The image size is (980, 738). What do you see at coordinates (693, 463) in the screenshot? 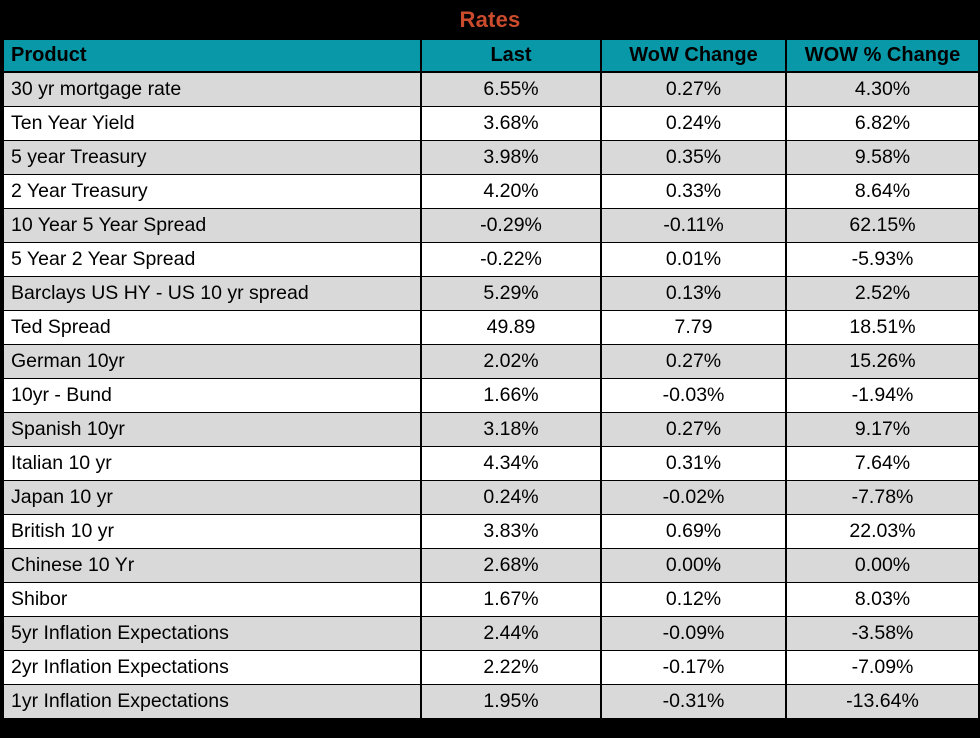
I see `cell-wow-change: 0.31%` at bounding box center [693, 463].